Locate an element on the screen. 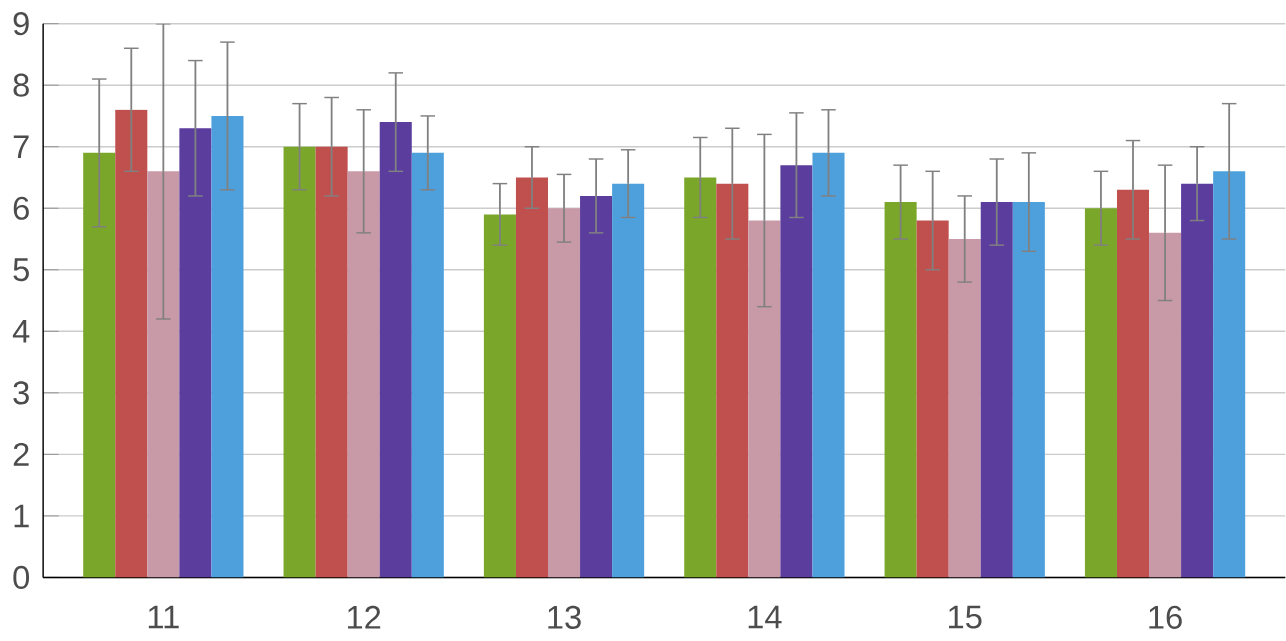 This screenshot has height=641, width=1286. y-tick-label: 2 is located at coordinates (21, 454).